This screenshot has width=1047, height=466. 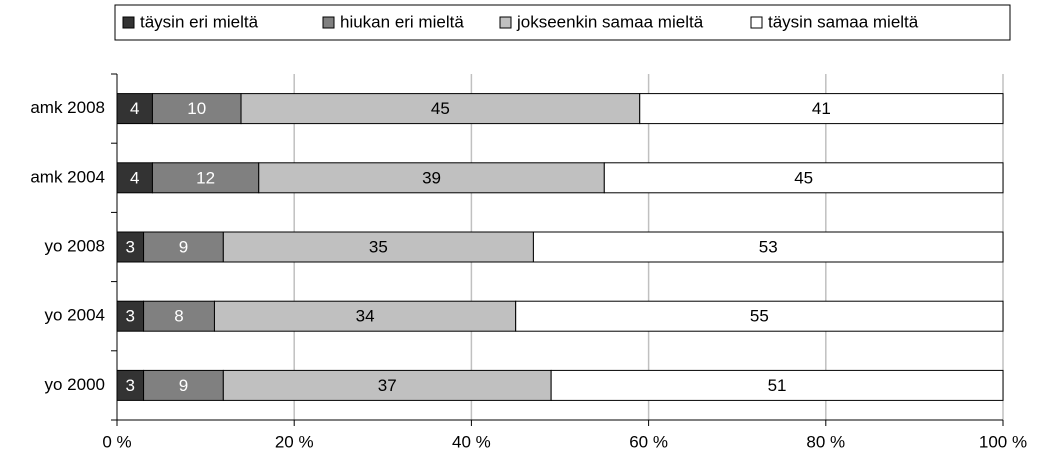 What do you see at coordinates (67, 107) in the screenshot?
I see `y-tick-label: amk 2008` at bounding box center [67, 107].